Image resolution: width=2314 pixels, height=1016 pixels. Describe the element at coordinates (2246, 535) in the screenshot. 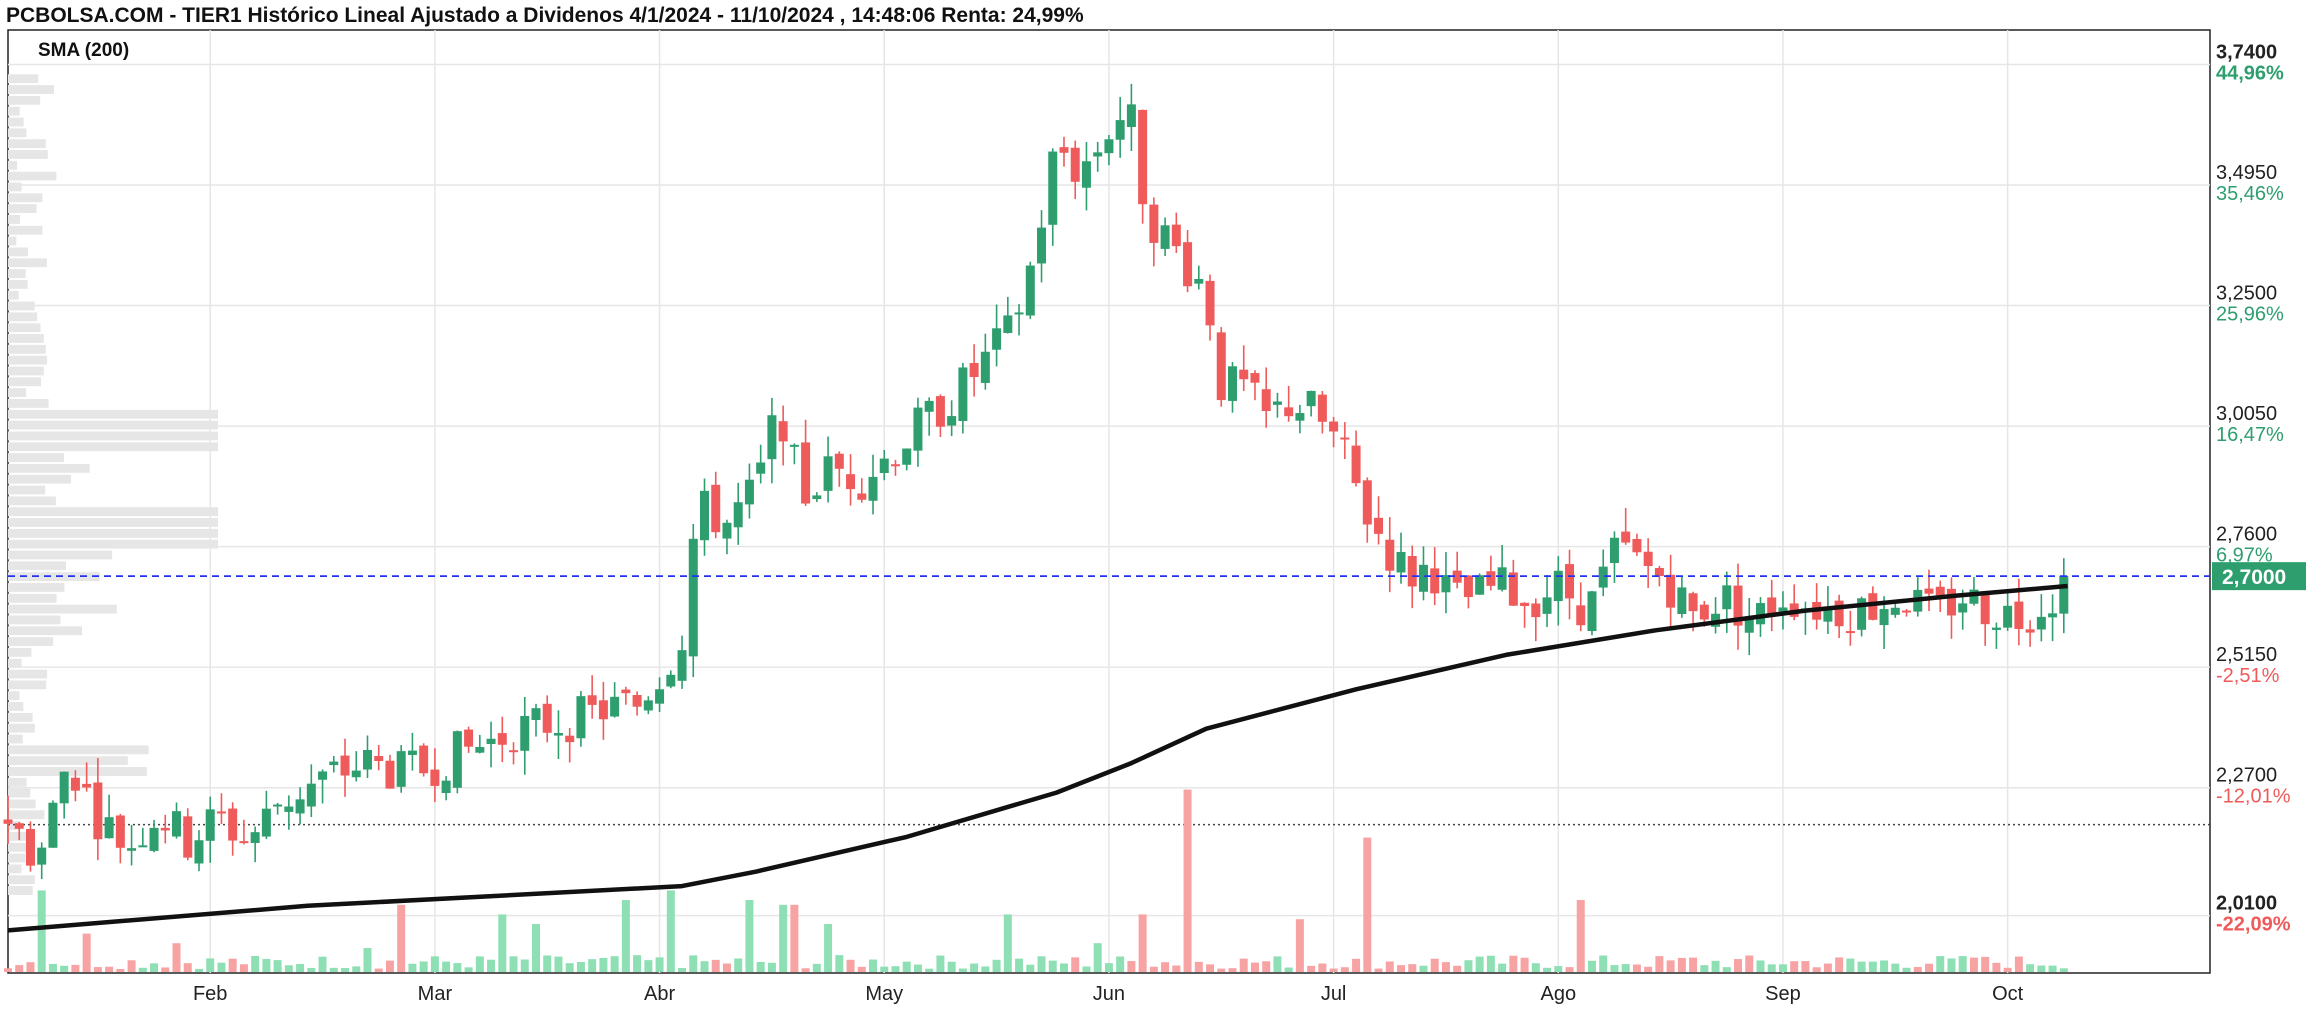

I see `y-tick-label: 2,7600` at that location.